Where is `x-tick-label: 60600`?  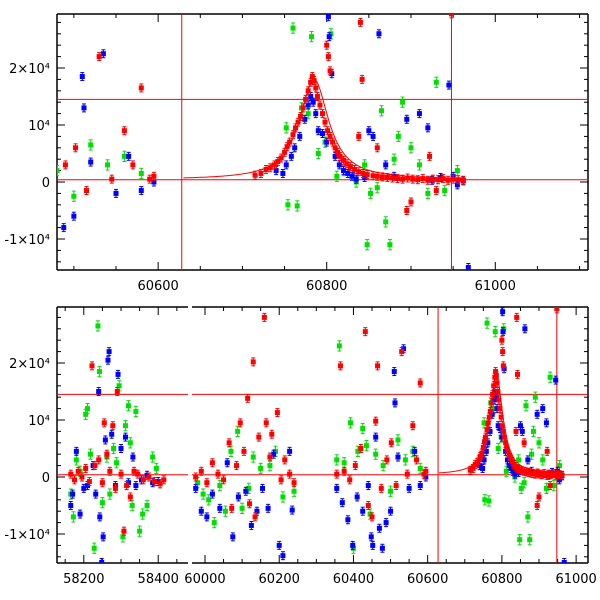
x-tick-label: 60600 is located at coordinates (427, 579).